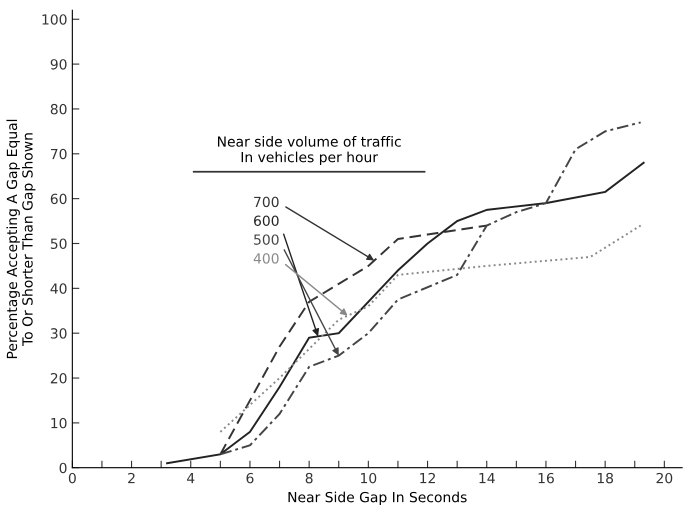 The width and height of the screenshot is (689, 514). I want to click on y-tick-label: 20, so click(58, 378).